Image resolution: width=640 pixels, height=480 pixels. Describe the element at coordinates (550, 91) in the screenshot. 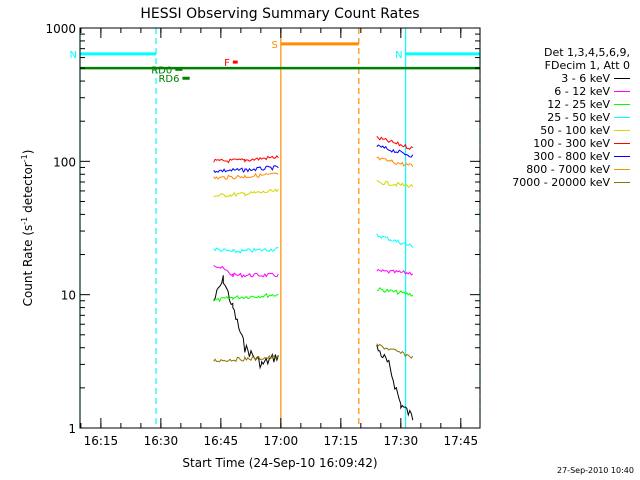

I see `legend-entry-1: 6 - 12 keV` at that location.